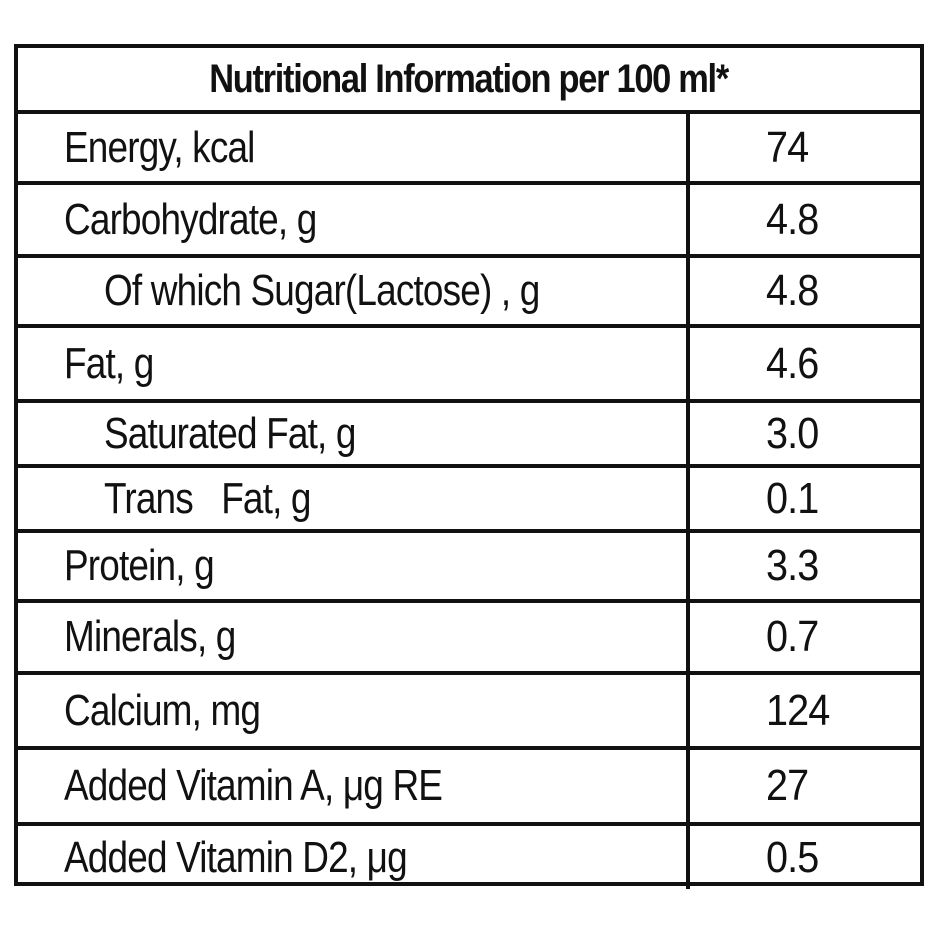 The height and width of the screenshot is (930, 940). What do you see at coordinates (253, 785) in the screenshot?
I see `nutrient-label: Added Vitamin A, μg RE` at bounding box center [253, 785].